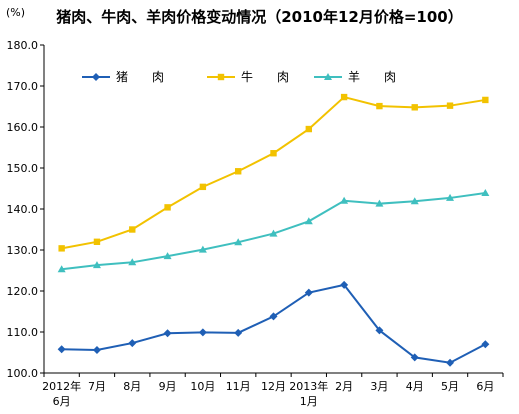 Image resolution: width=519 pixels, height=414 pixels. What do you see at coordinates (273, 386) in the screenshot?
I see `x-tick-label: 12月` at bounding box center [273, 386].